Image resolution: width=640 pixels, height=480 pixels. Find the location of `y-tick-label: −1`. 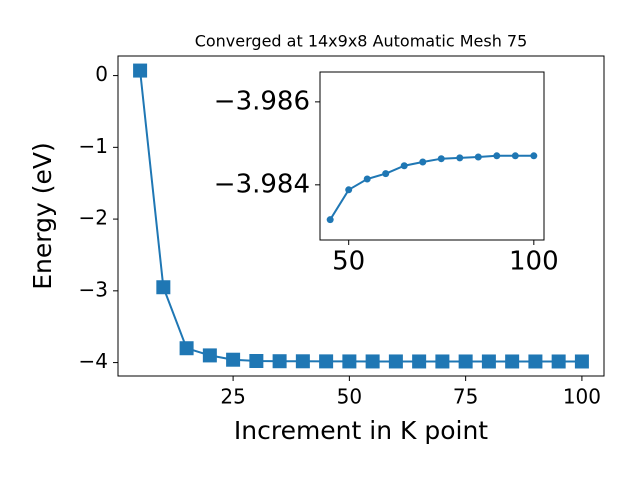

y-tick-label: −1 is located at coordinates (93, 146).